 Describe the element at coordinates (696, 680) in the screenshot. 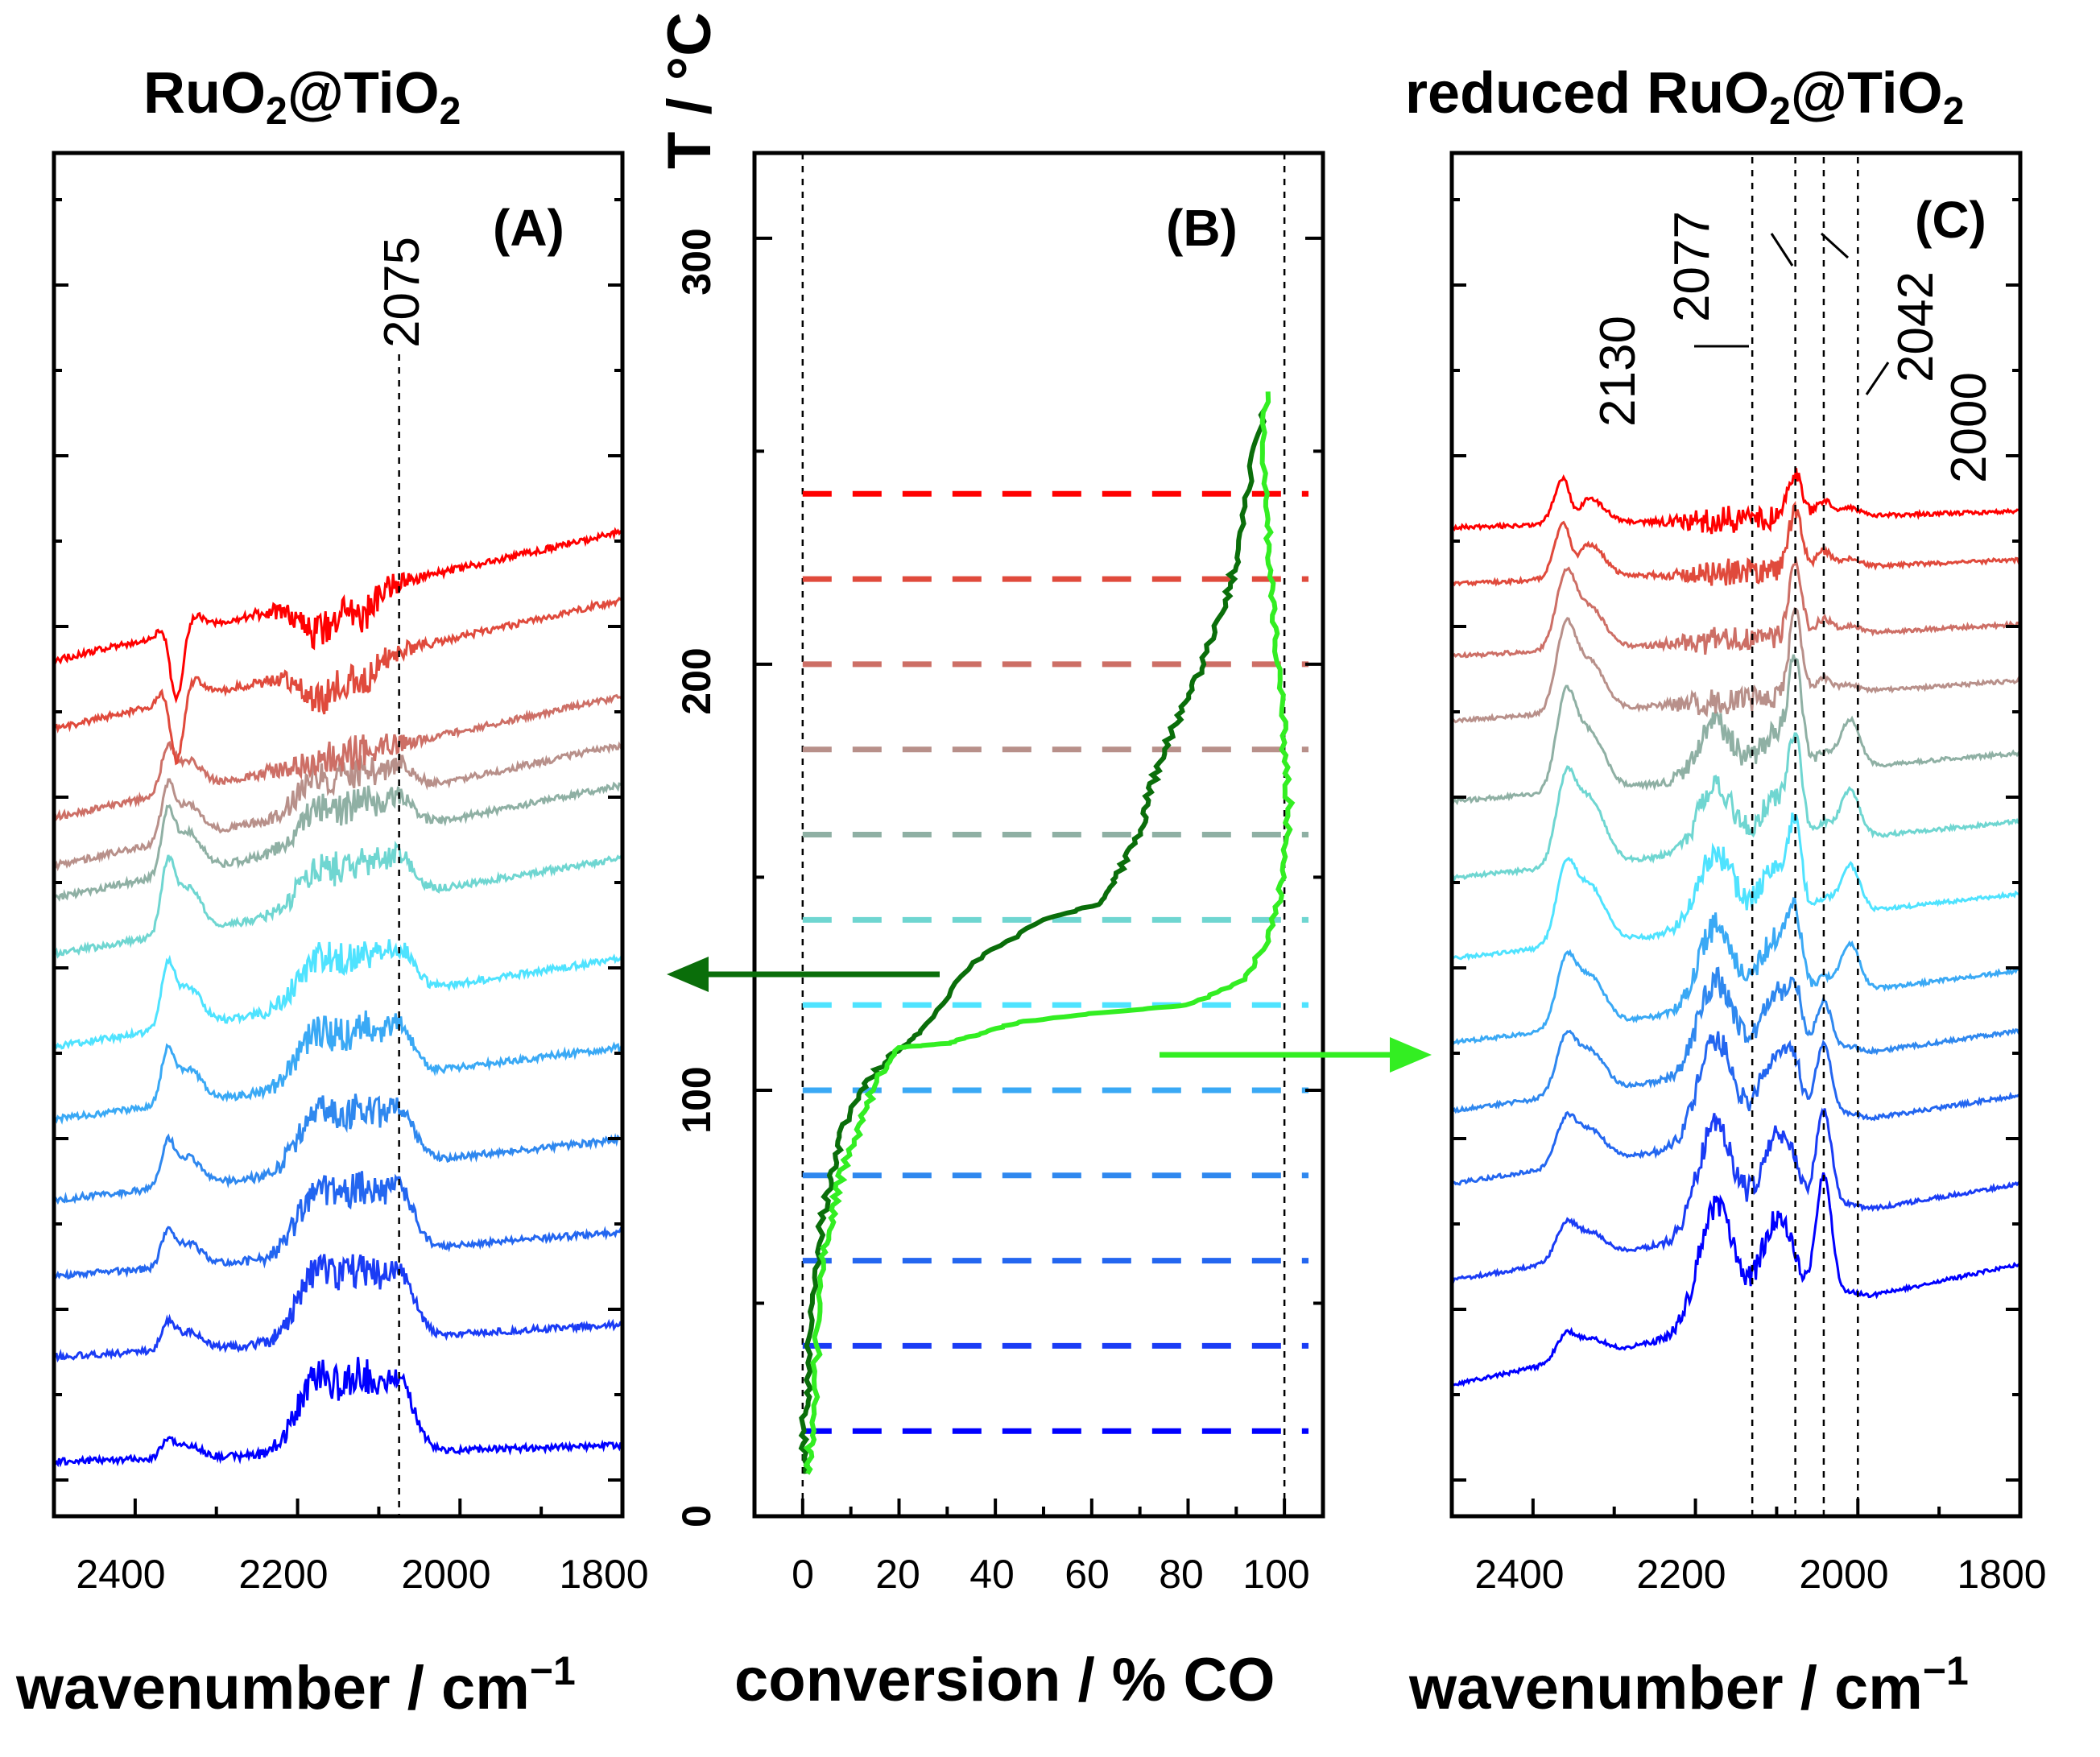

I see `panel-b-ytick-200: 200` at that location.